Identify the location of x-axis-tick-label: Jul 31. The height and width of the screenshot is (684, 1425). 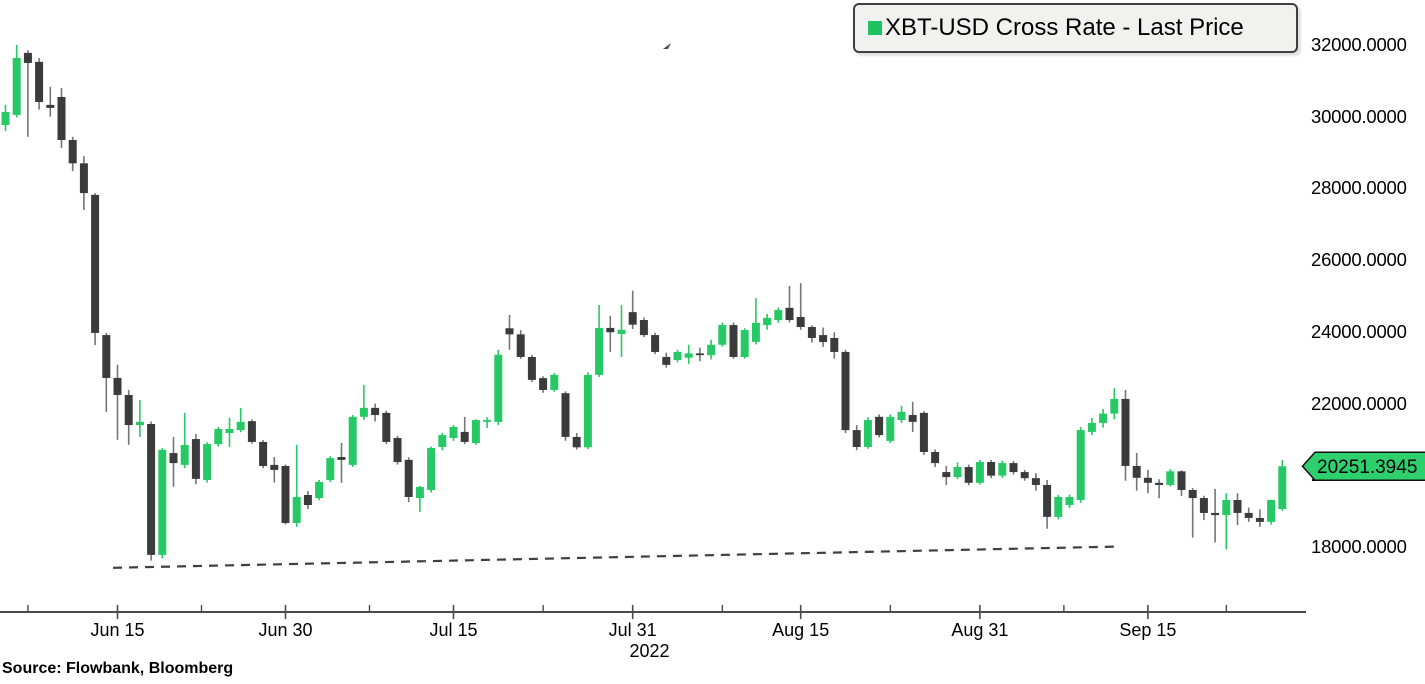
(632, 630).